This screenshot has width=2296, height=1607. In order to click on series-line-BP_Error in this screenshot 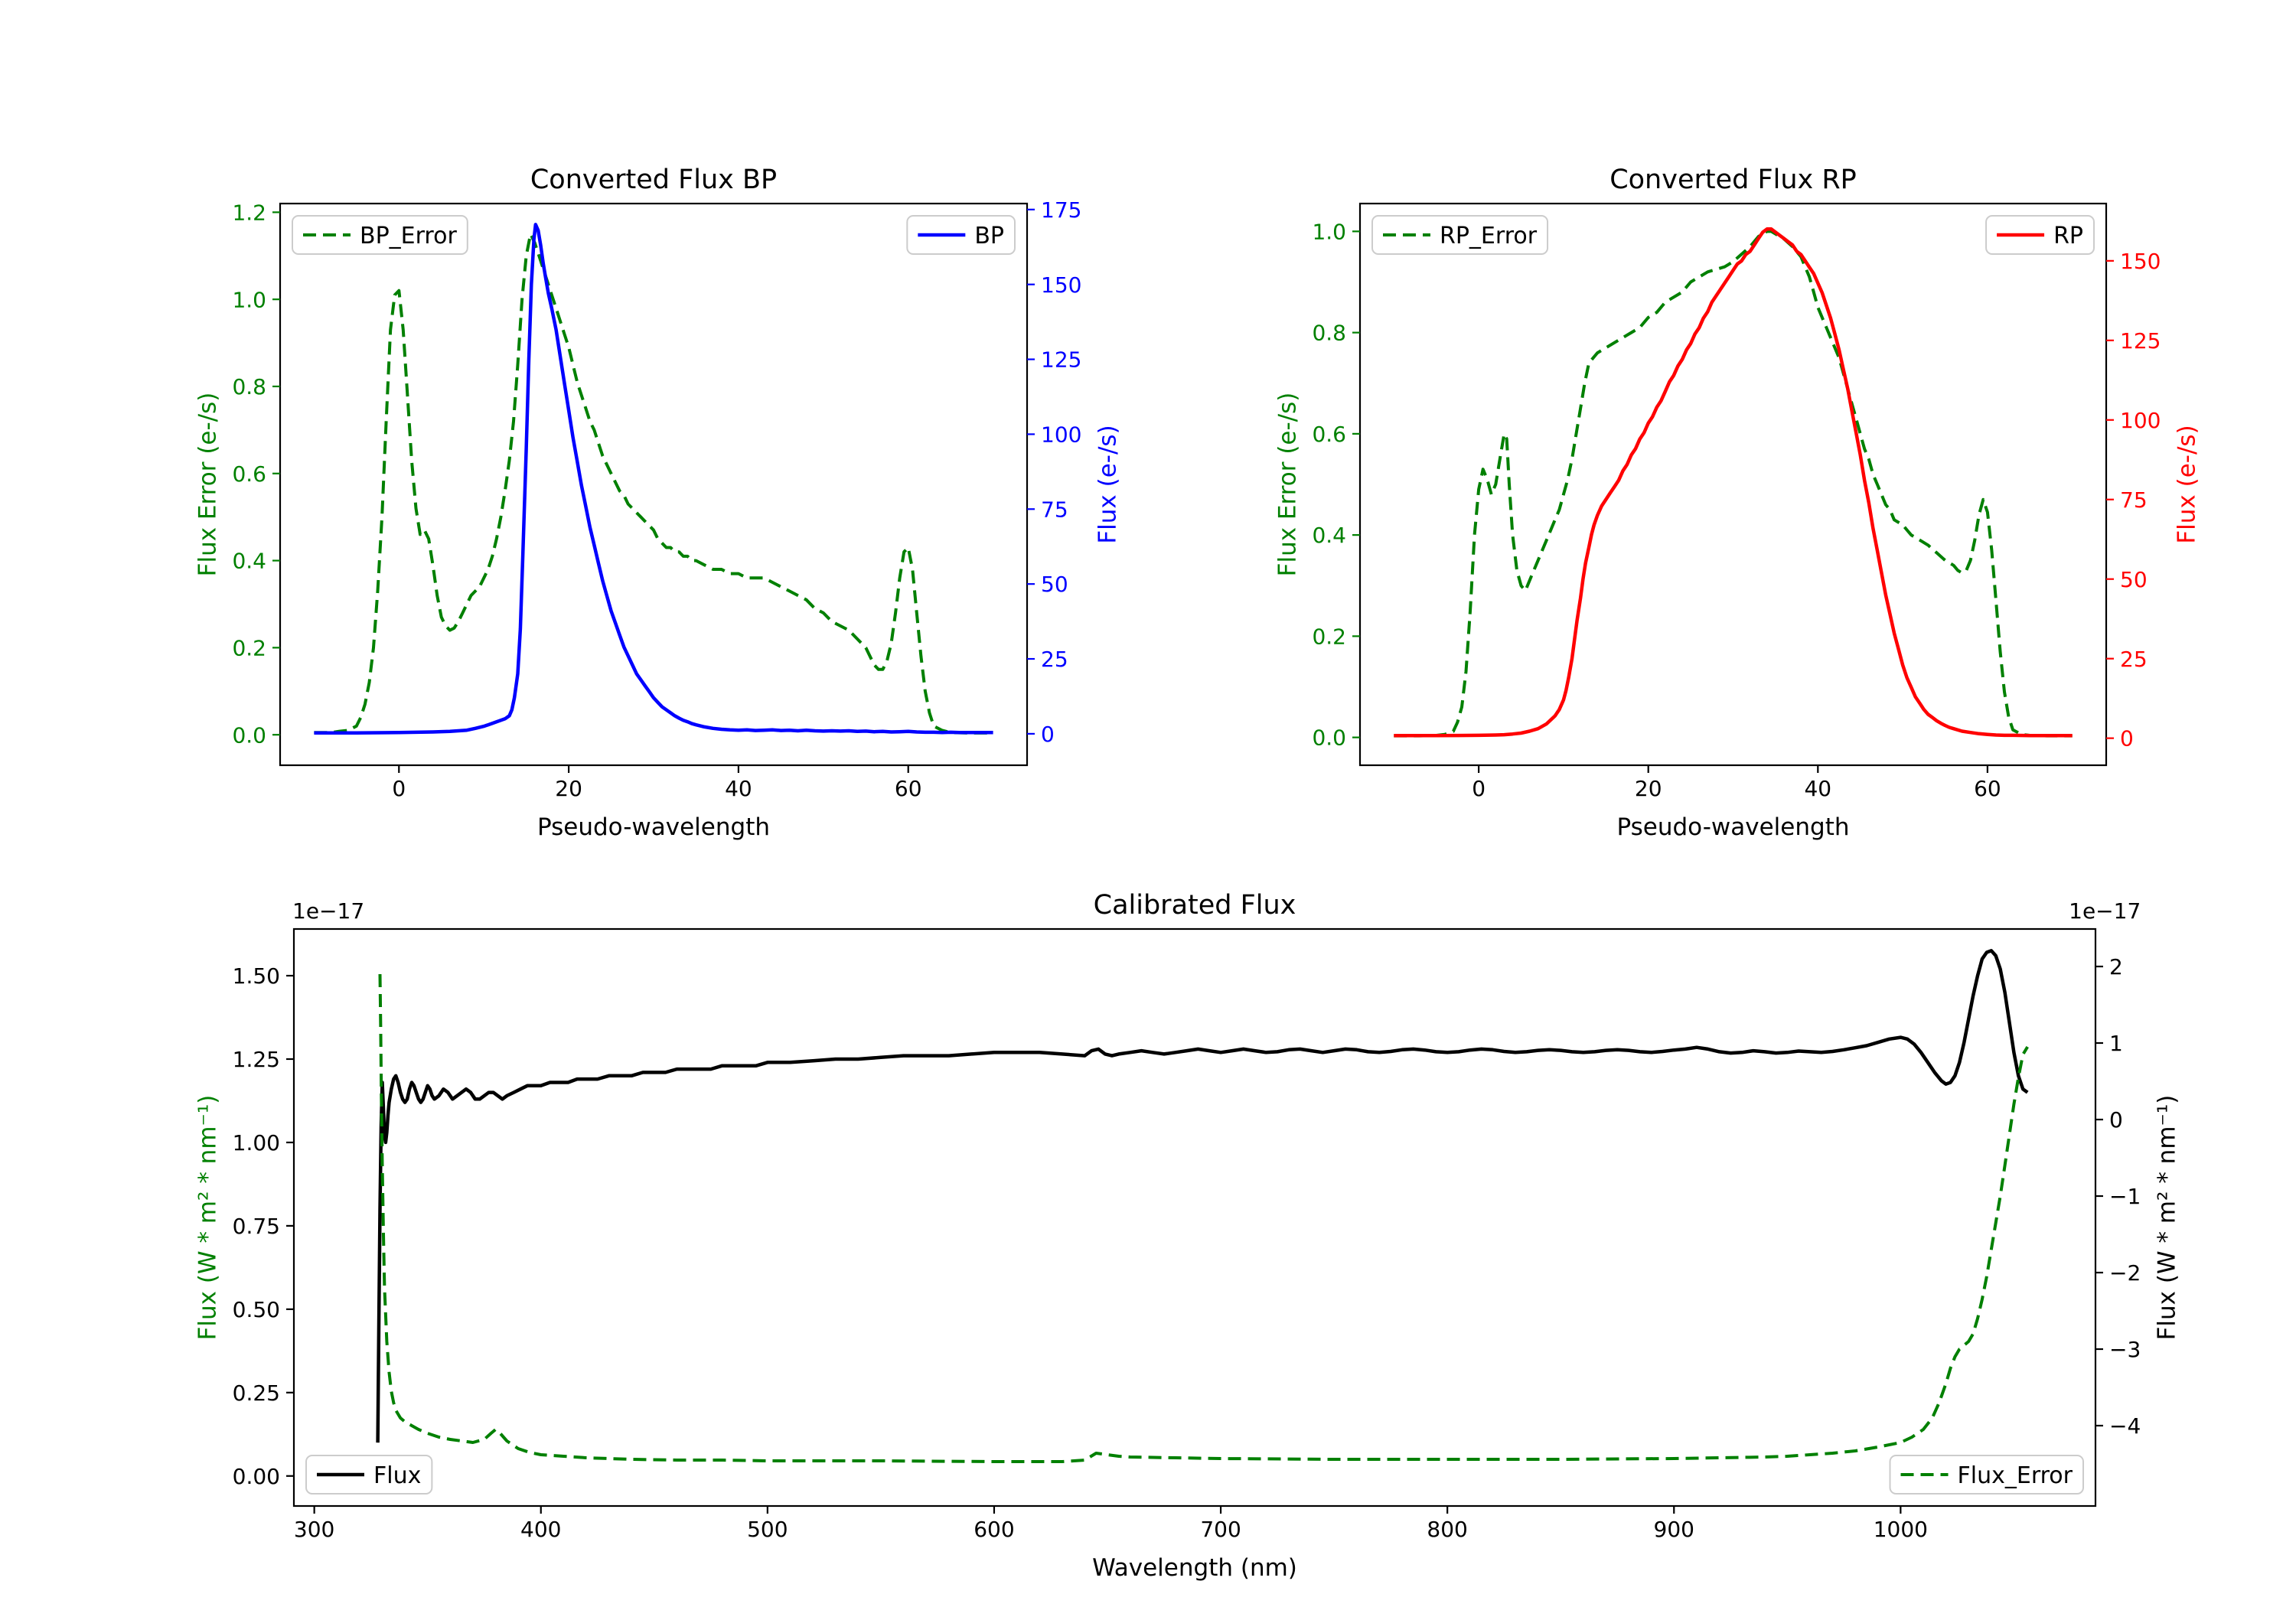, I will do `click(653, 483)`.